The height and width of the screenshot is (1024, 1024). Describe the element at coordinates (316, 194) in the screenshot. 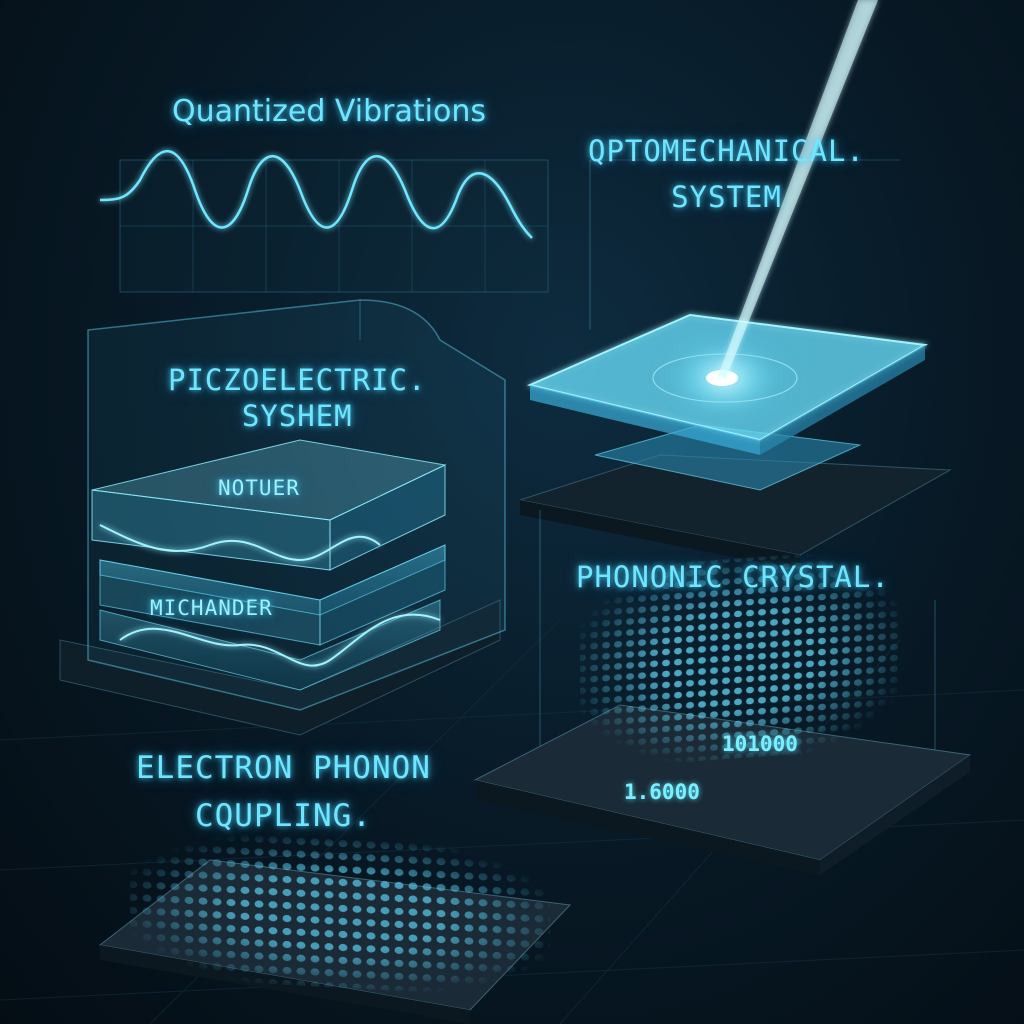

I see `vibration-wave` at that location.